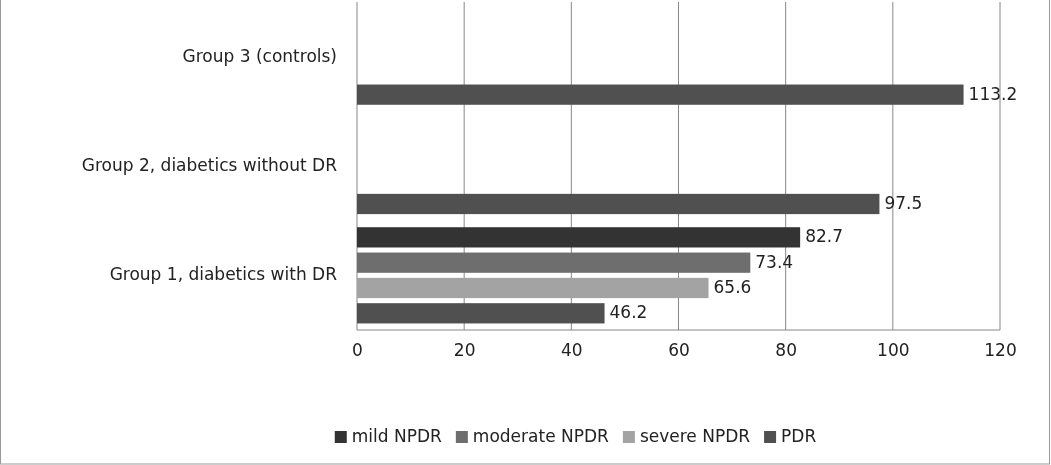  What do you see at coordinates (893, 350) in the screenshot?
I see `x-tick-label: 100` at bounding box center [893, 350].